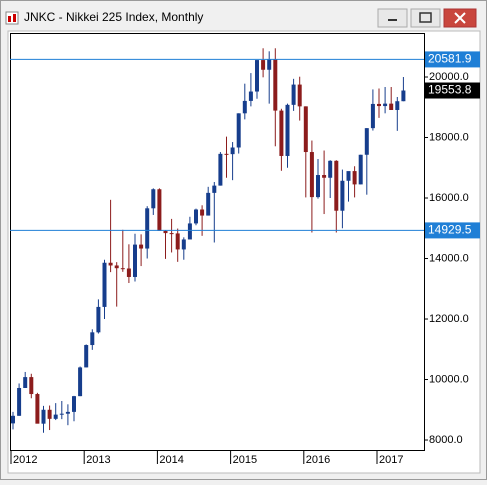 The height and width of the screenshot is (485, 487). I want to click on window-title: JNKC - Nikkei 225 Index, Monthly, so click(113, 17).